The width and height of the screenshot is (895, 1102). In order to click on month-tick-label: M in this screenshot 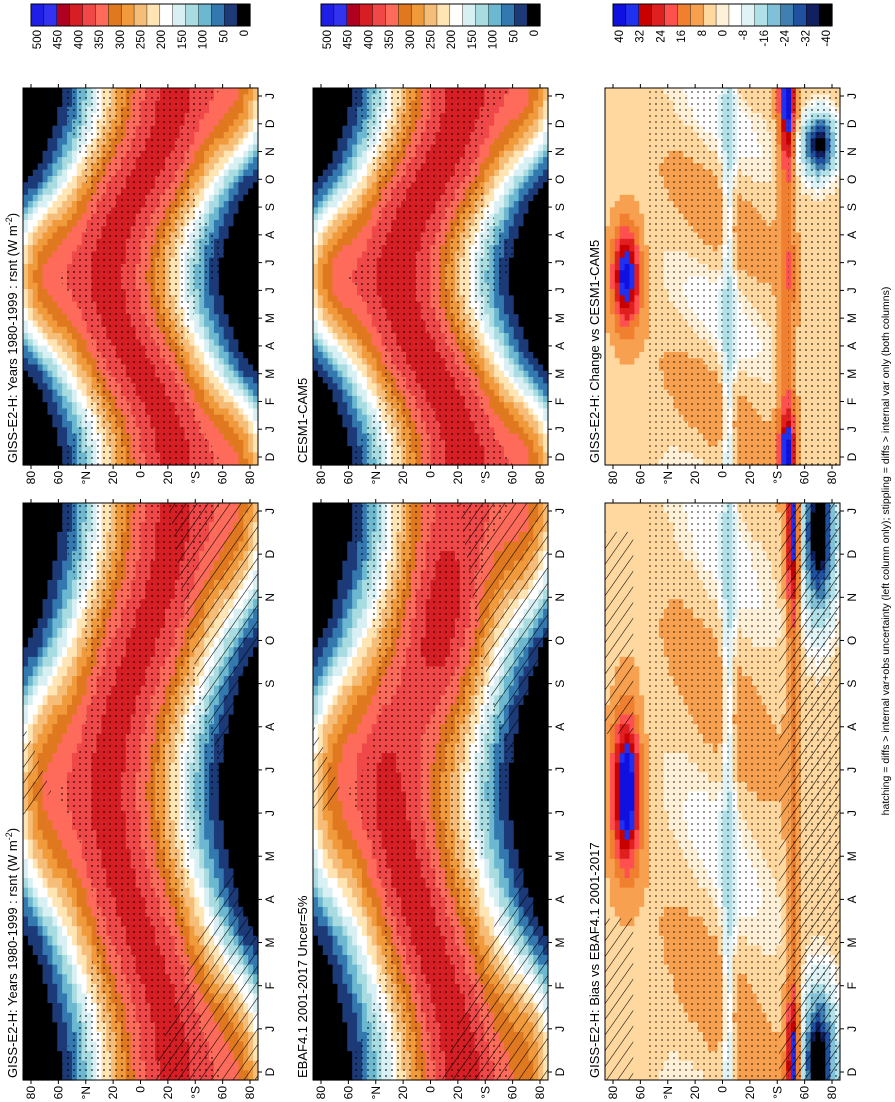, I will do `click(270, 856)`.